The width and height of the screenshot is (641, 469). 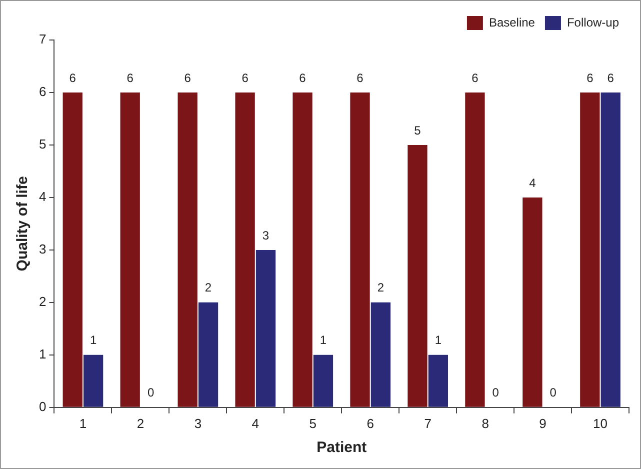 What do you see at coordinates (42, 406) in the screenshot?
I see `y-tick-label: 0` at bounding box center [42, 406].